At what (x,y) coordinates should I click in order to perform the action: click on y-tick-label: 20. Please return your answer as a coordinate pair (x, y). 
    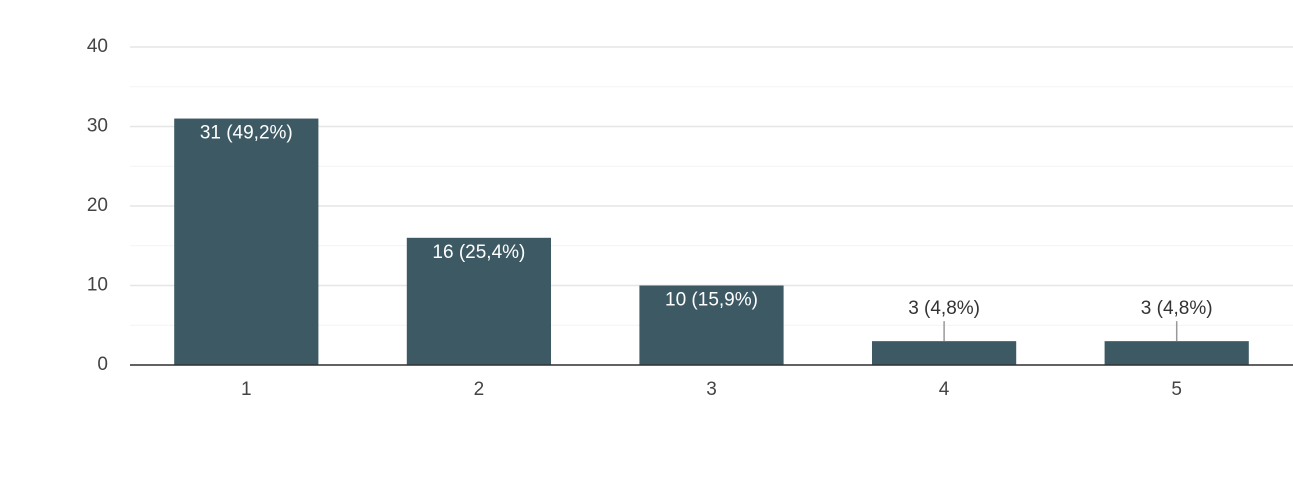
    Looking at the image, I should click on (97, 205).